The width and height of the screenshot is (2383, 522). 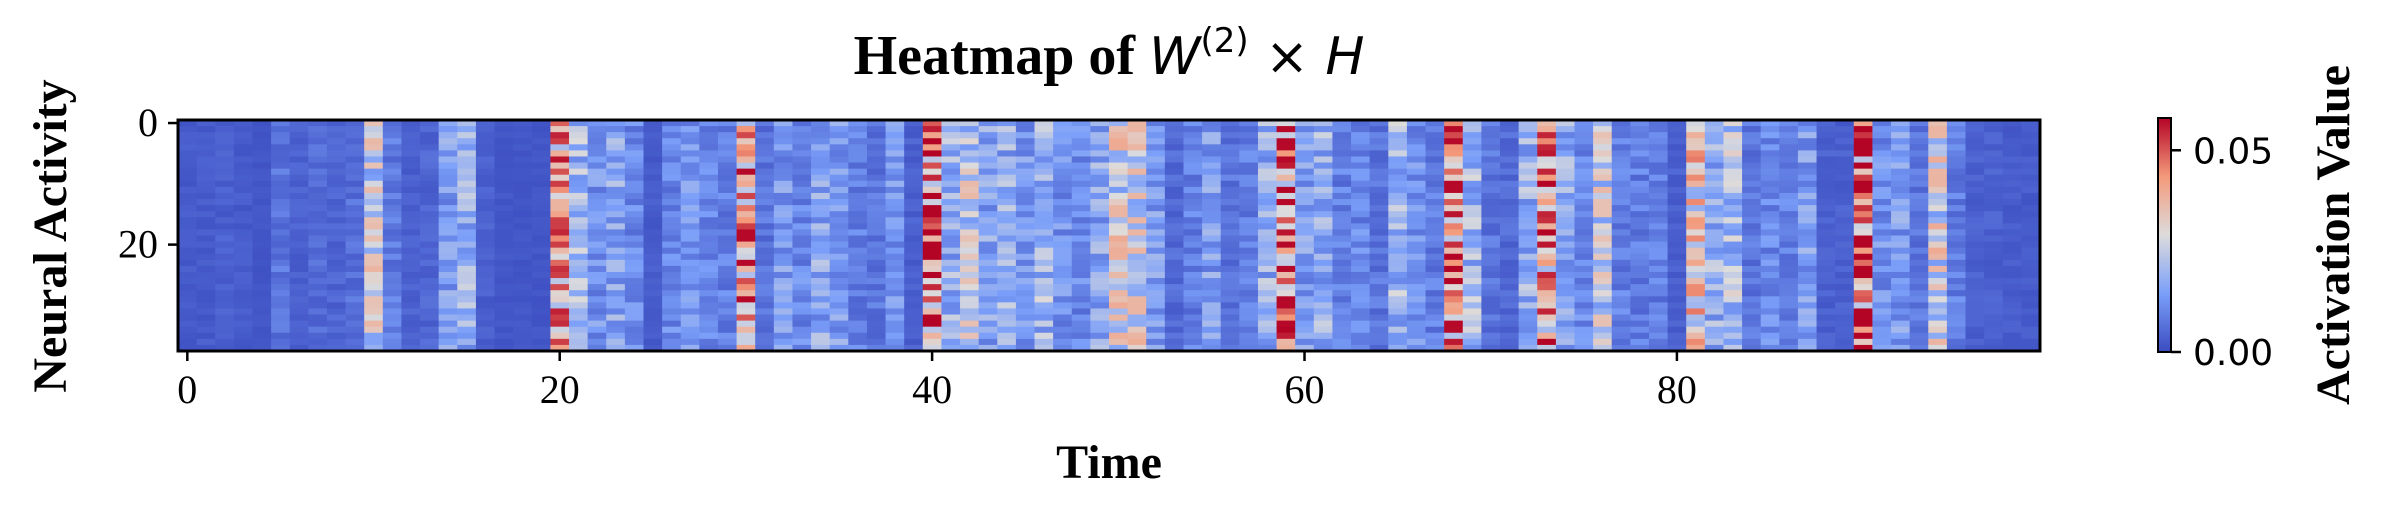 What do you see at coordinates (560, 389) in the screenshot?
I see `x-tick-label: 20` at bounding box center [560, 389].